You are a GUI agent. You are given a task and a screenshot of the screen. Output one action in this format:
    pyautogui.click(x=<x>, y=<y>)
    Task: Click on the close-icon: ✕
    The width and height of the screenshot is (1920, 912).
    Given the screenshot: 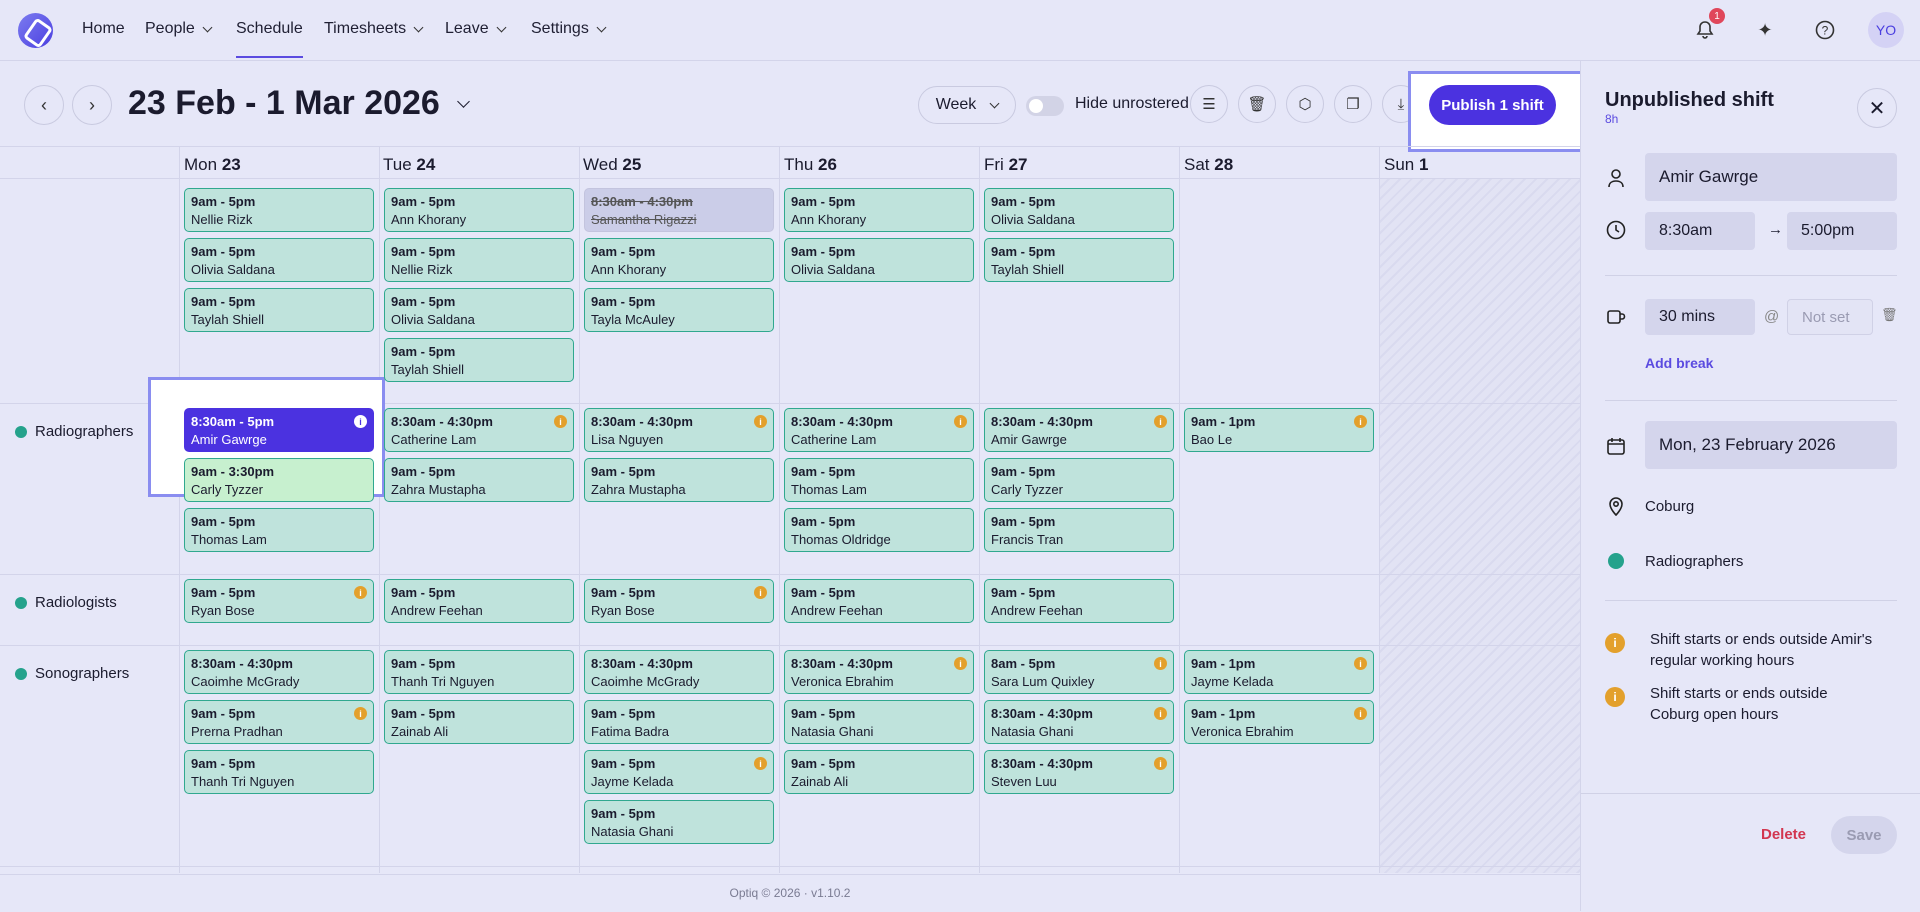 What is the action you would take?
    pyautogui.click(x=1877, y=108)
    